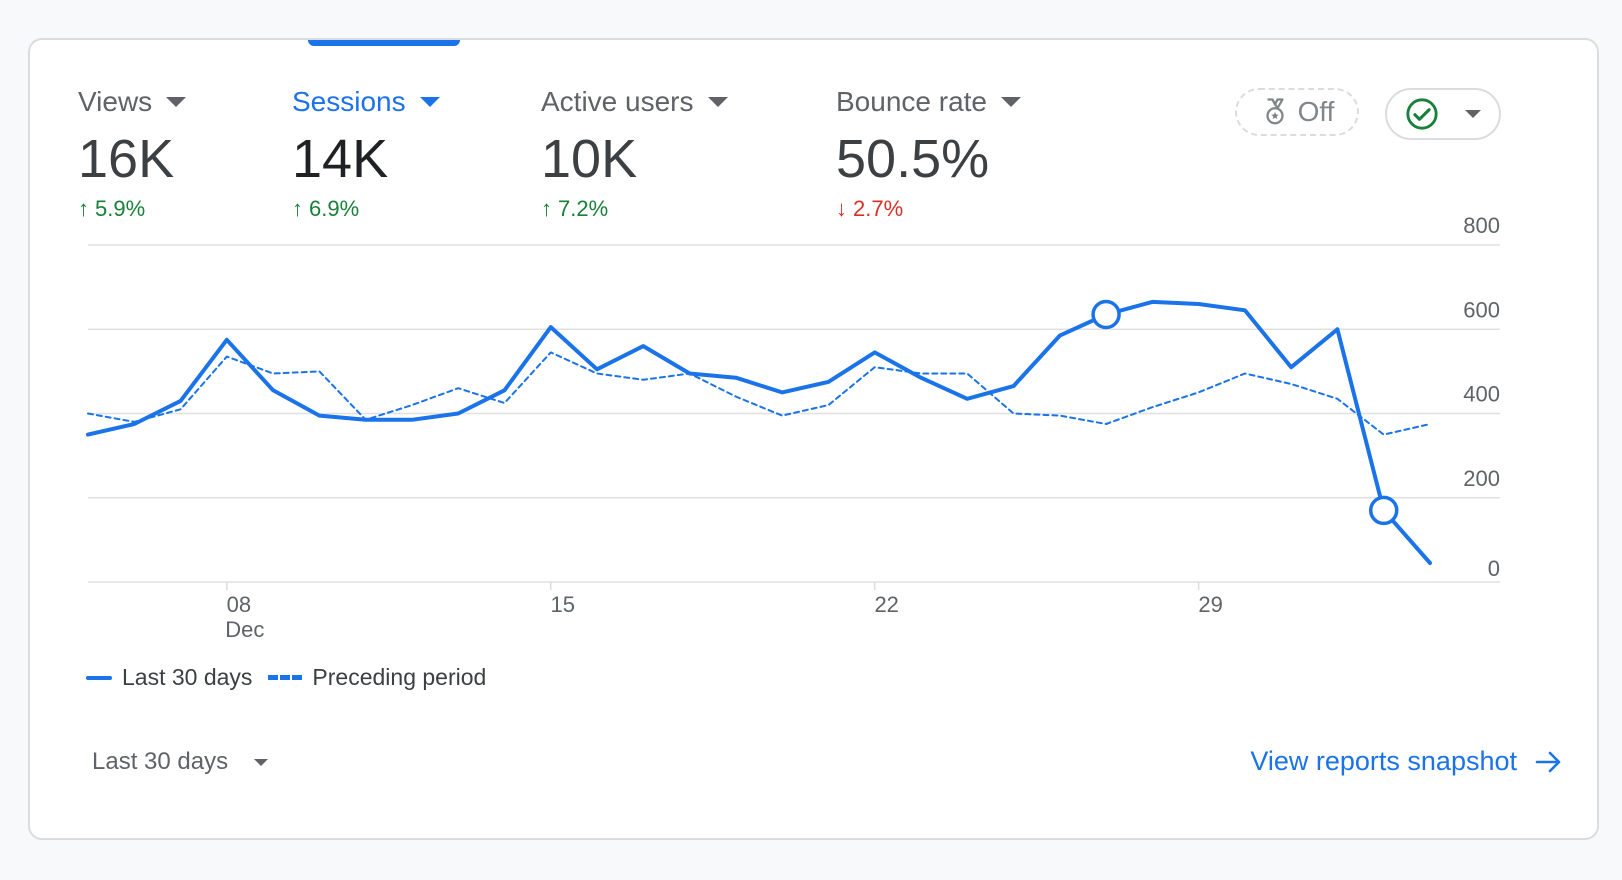  I want to click on arrow-down-icon: ↓, so click(841, 208).